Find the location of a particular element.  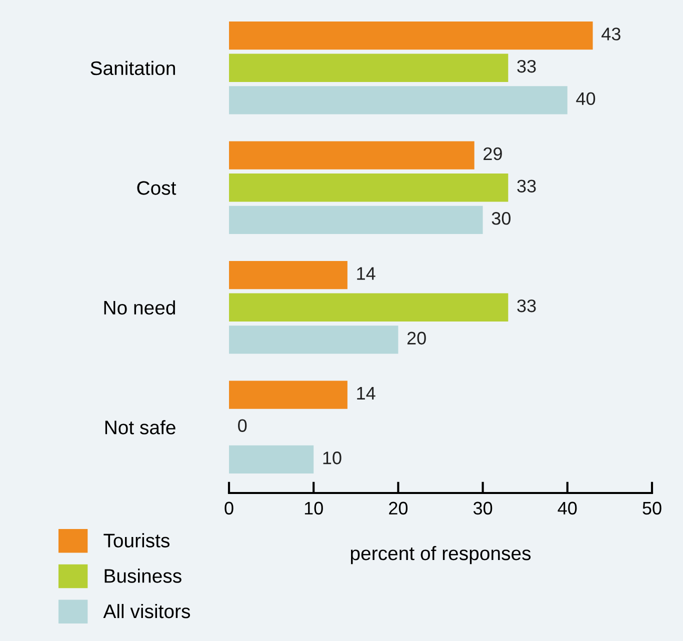

x-tick-label: 20 is located at coordinates (398, 508).